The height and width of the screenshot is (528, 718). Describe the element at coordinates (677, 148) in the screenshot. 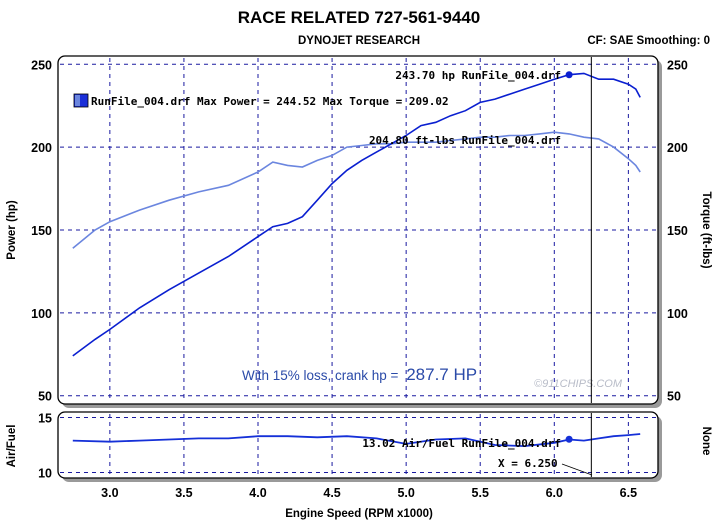

I see `y2-tick-label: 200` at that location.